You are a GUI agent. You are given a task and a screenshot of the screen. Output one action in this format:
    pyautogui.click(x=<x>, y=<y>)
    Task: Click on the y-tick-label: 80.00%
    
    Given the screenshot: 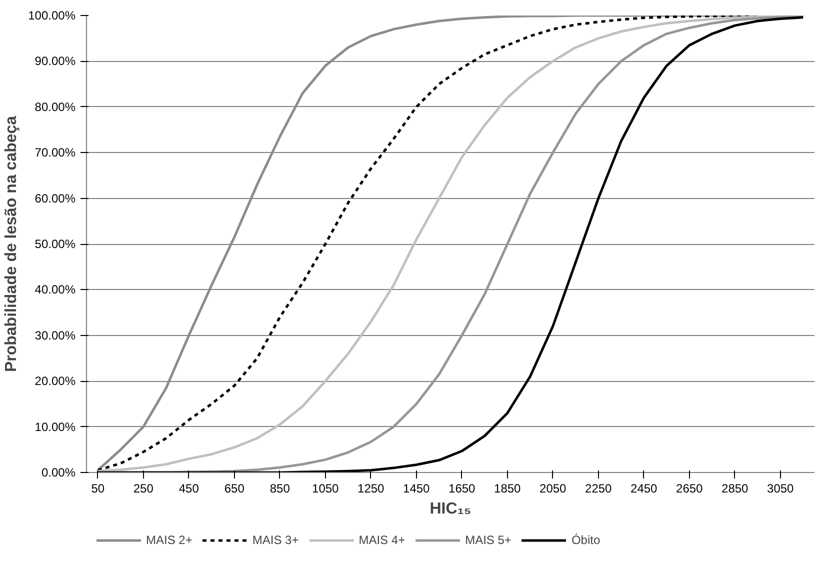 What is the action you would take?
    pyautogui.click(x=55, y=107)
    